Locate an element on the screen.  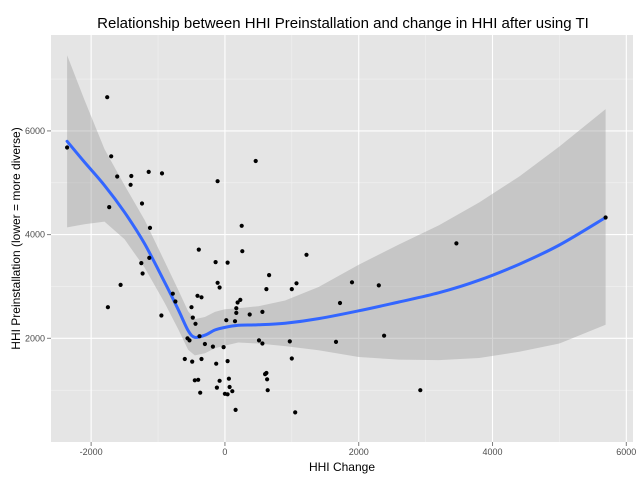
x-tick-label: -2000 is located at coordinates (91, 452).